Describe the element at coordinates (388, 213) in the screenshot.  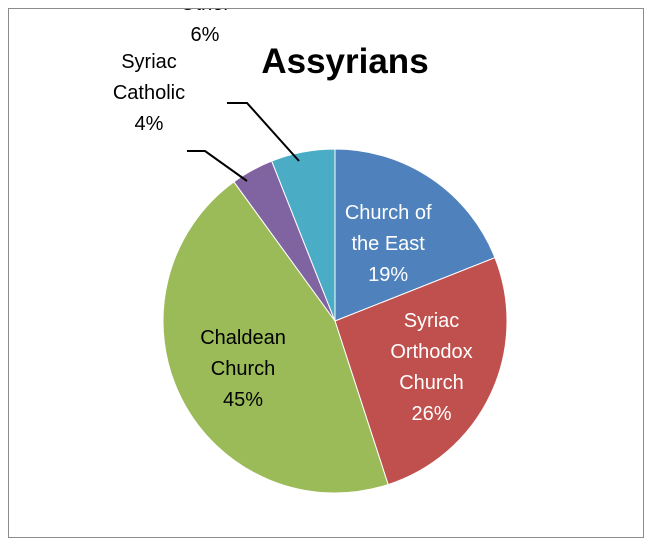
I see `slice-name-line: Church of` at that location.